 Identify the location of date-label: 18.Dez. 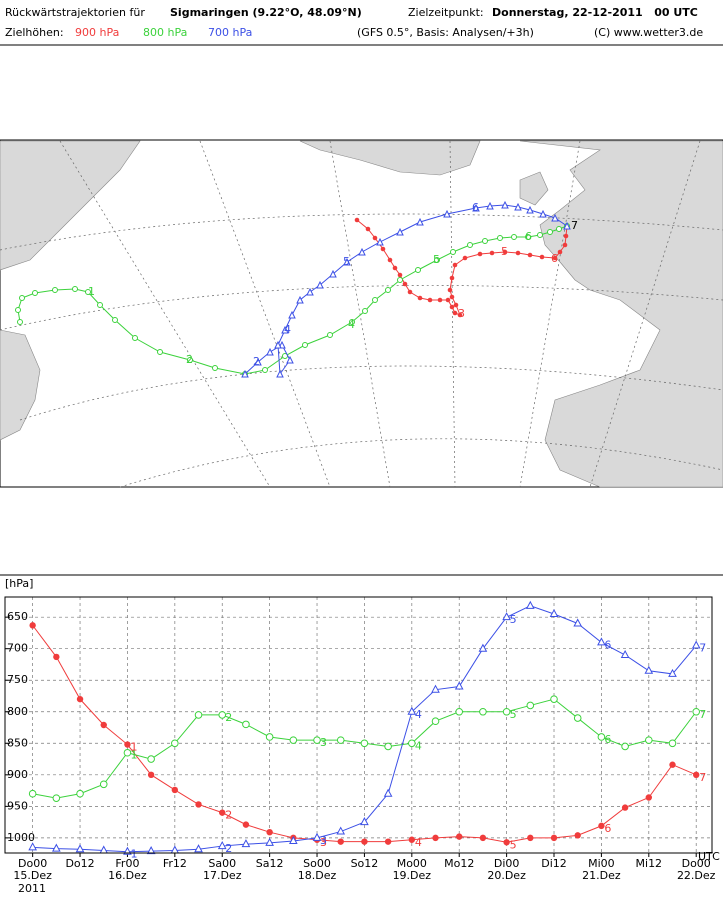
(317, 875).